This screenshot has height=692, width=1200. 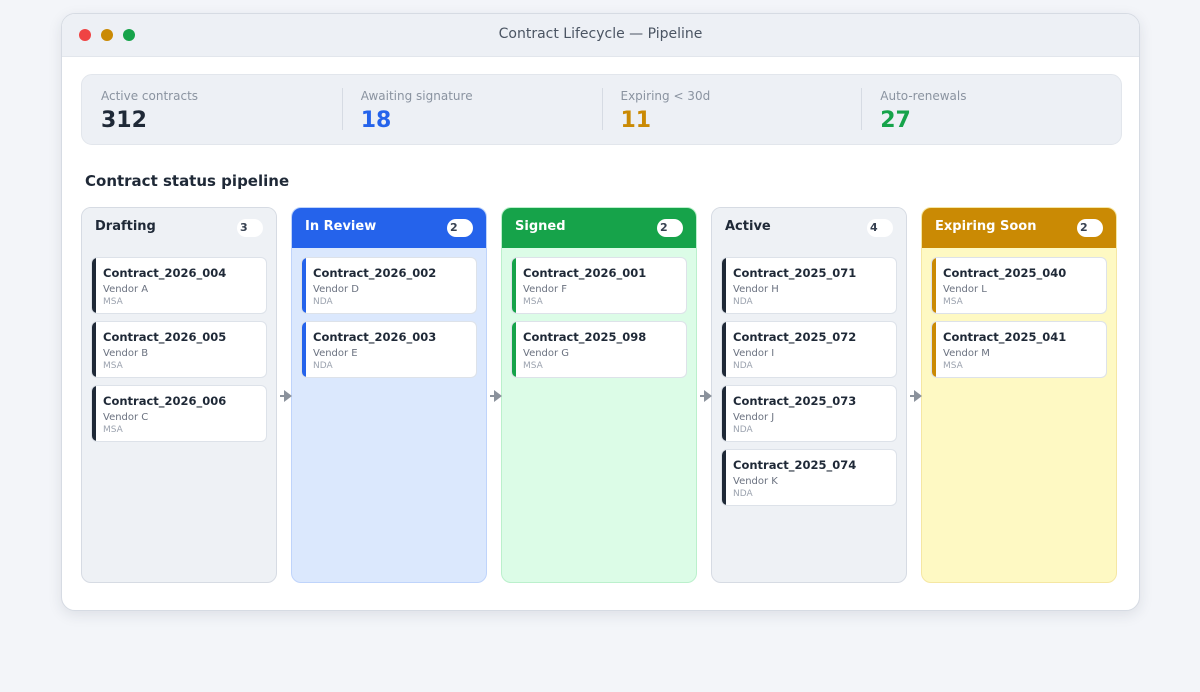 I want to click on contract-card: Contract_2026_003 Vendor E NDA, so click(x=389, y=349).